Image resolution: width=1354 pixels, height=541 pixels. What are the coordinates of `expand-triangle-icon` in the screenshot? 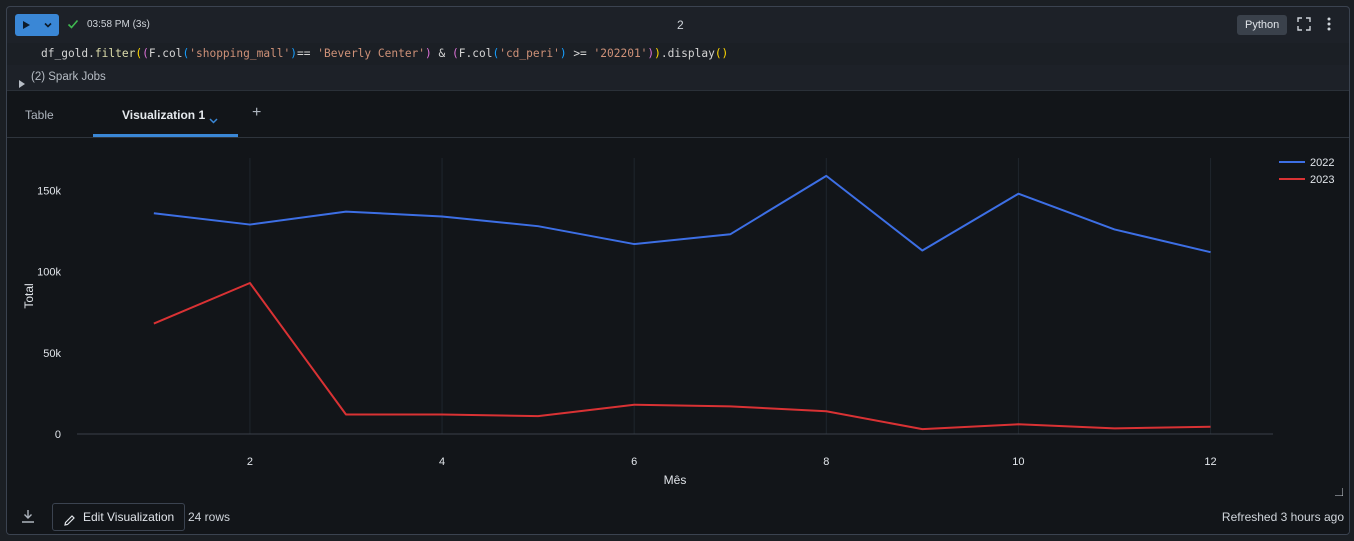 It's located at (22, 85).